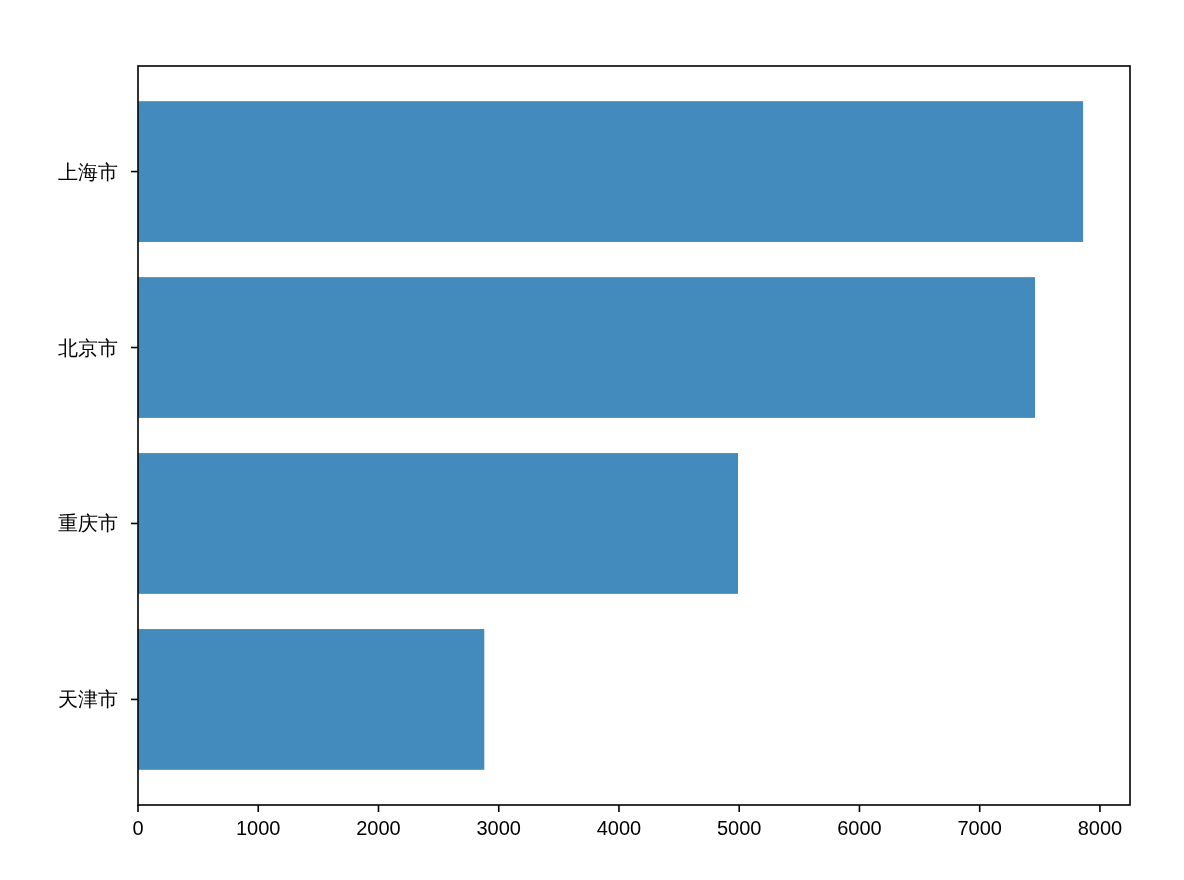 The height and width of the screenshot is (880, 1184). Describe the element at coordinates (88, 171) in the screenshot. I see `y-tick-label: 上海市` at that location.